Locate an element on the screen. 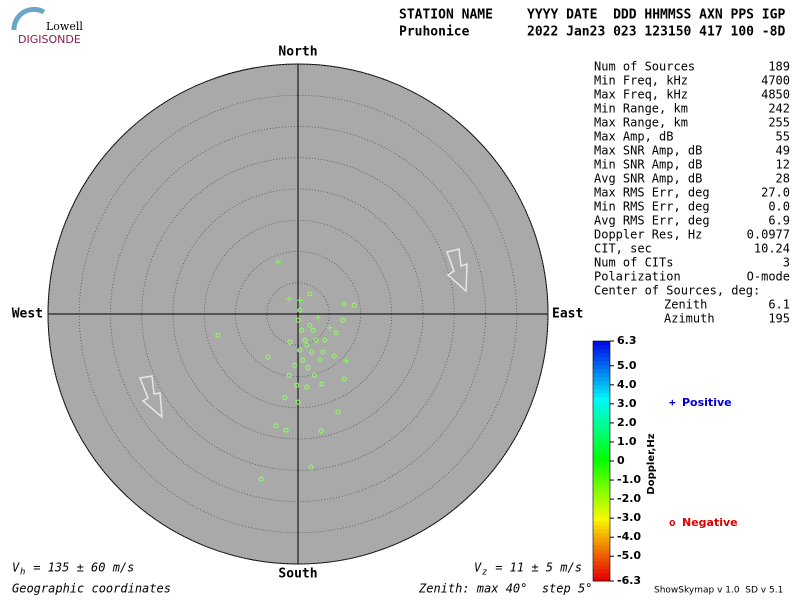 This screenshot has height=600, width=800. logo-arc is located at coordinates (28, 18).